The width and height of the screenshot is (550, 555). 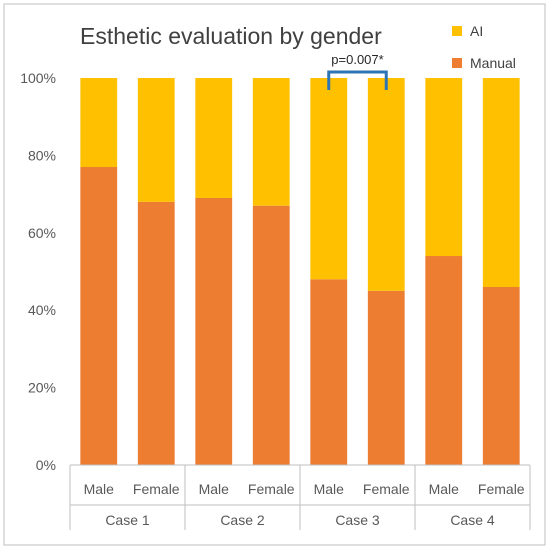 What do you see at coordinates (357, 80) in the screenshot?
I see `significance-bracket` at bounding box center [357, 80].